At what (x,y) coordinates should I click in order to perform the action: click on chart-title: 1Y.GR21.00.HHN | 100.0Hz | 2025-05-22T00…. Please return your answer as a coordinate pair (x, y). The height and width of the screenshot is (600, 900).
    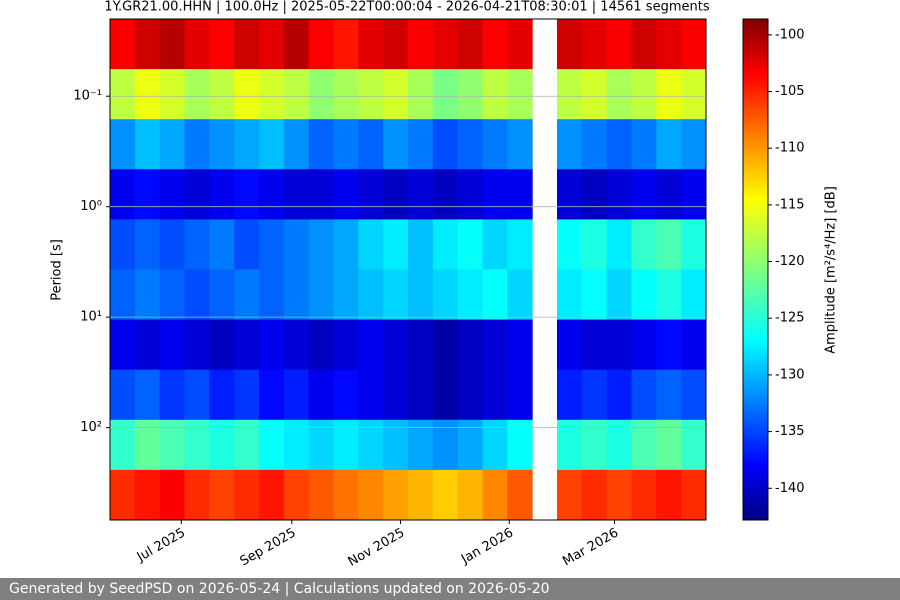
    Looking at the image, I should click on (406, 7).